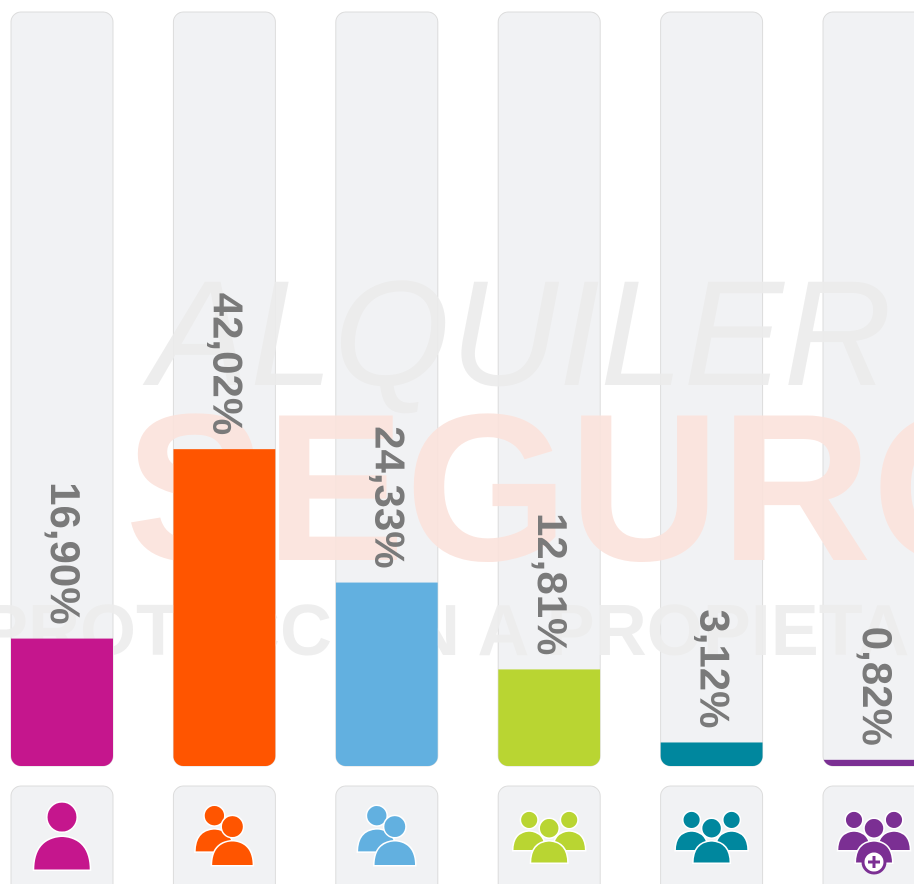 This screenshot has height=884, width=914. What do you see at coordinates (457, 630) in the screenshot?
I see `watermark-text: PROTECCIÓN A PROPIETARIOS` at bounding box center [457, 630].